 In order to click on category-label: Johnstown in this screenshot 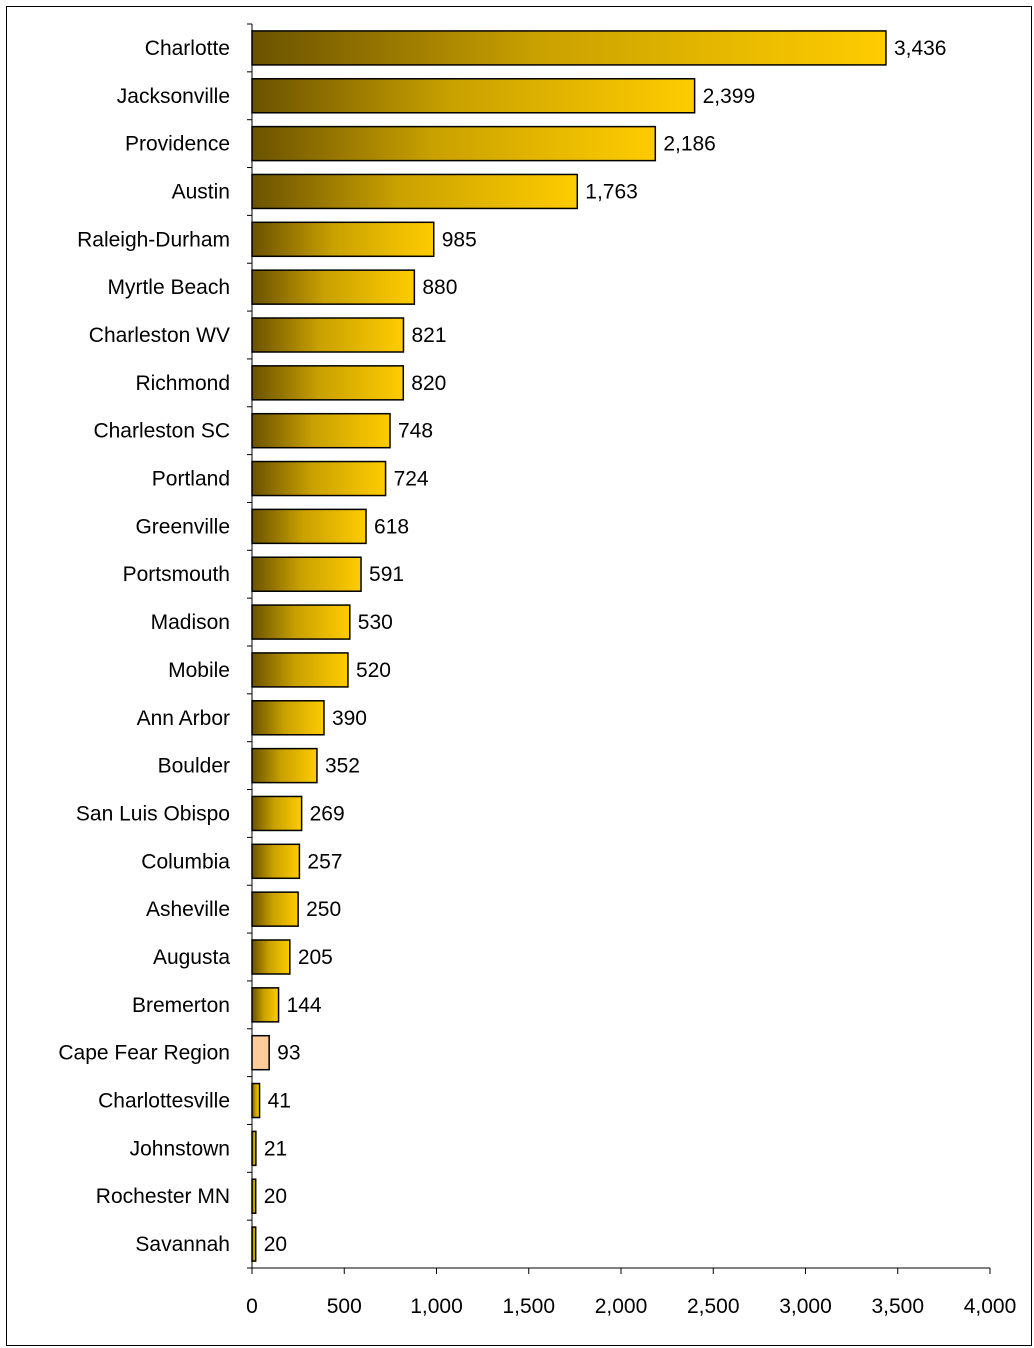, I will do `click(180, 1148)`.